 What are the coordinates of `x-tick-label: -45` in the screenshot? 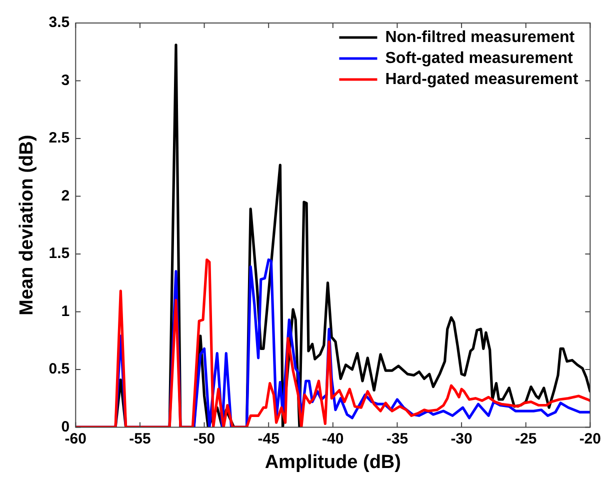 It's located at (269, 439).